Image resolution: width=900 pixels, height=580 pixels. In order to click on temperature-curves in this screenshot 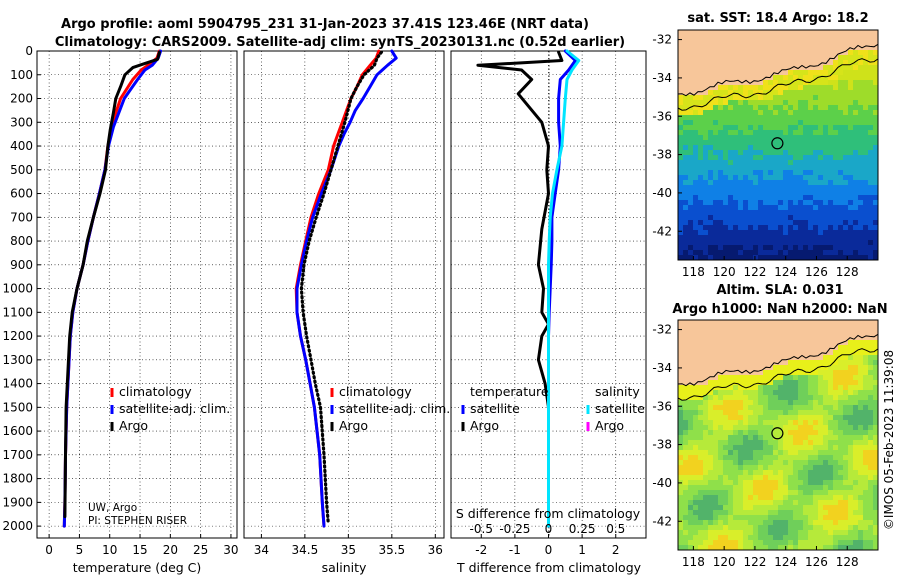, I will do `click(112, 288)`.